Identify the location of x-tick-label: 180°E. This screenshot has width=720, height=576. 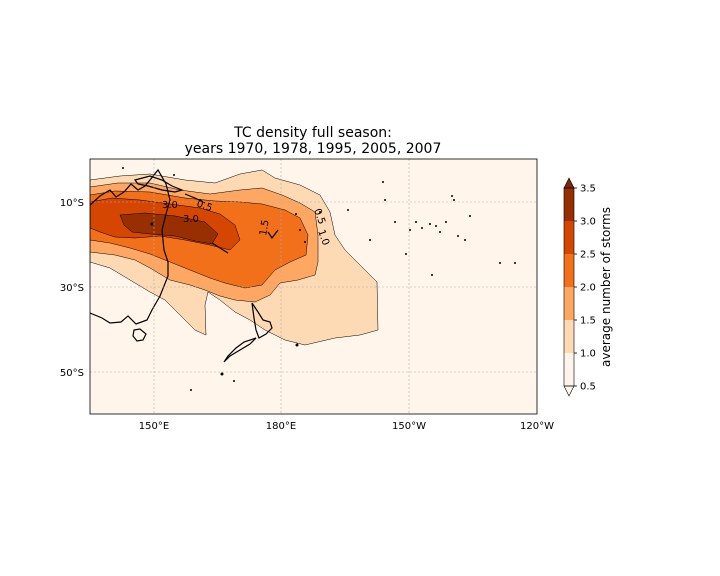
(281, 426).